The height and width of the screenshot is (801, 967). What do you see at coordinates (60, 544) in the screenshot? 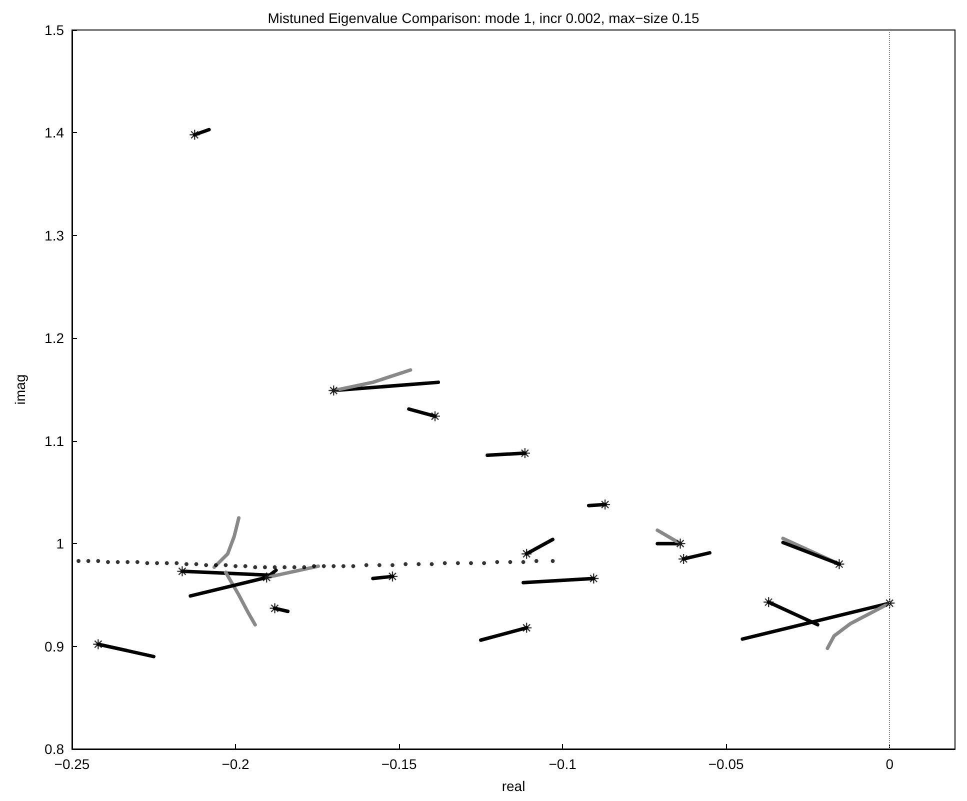
I see `y-tick-label: 1` at bounding box center [60, 544].